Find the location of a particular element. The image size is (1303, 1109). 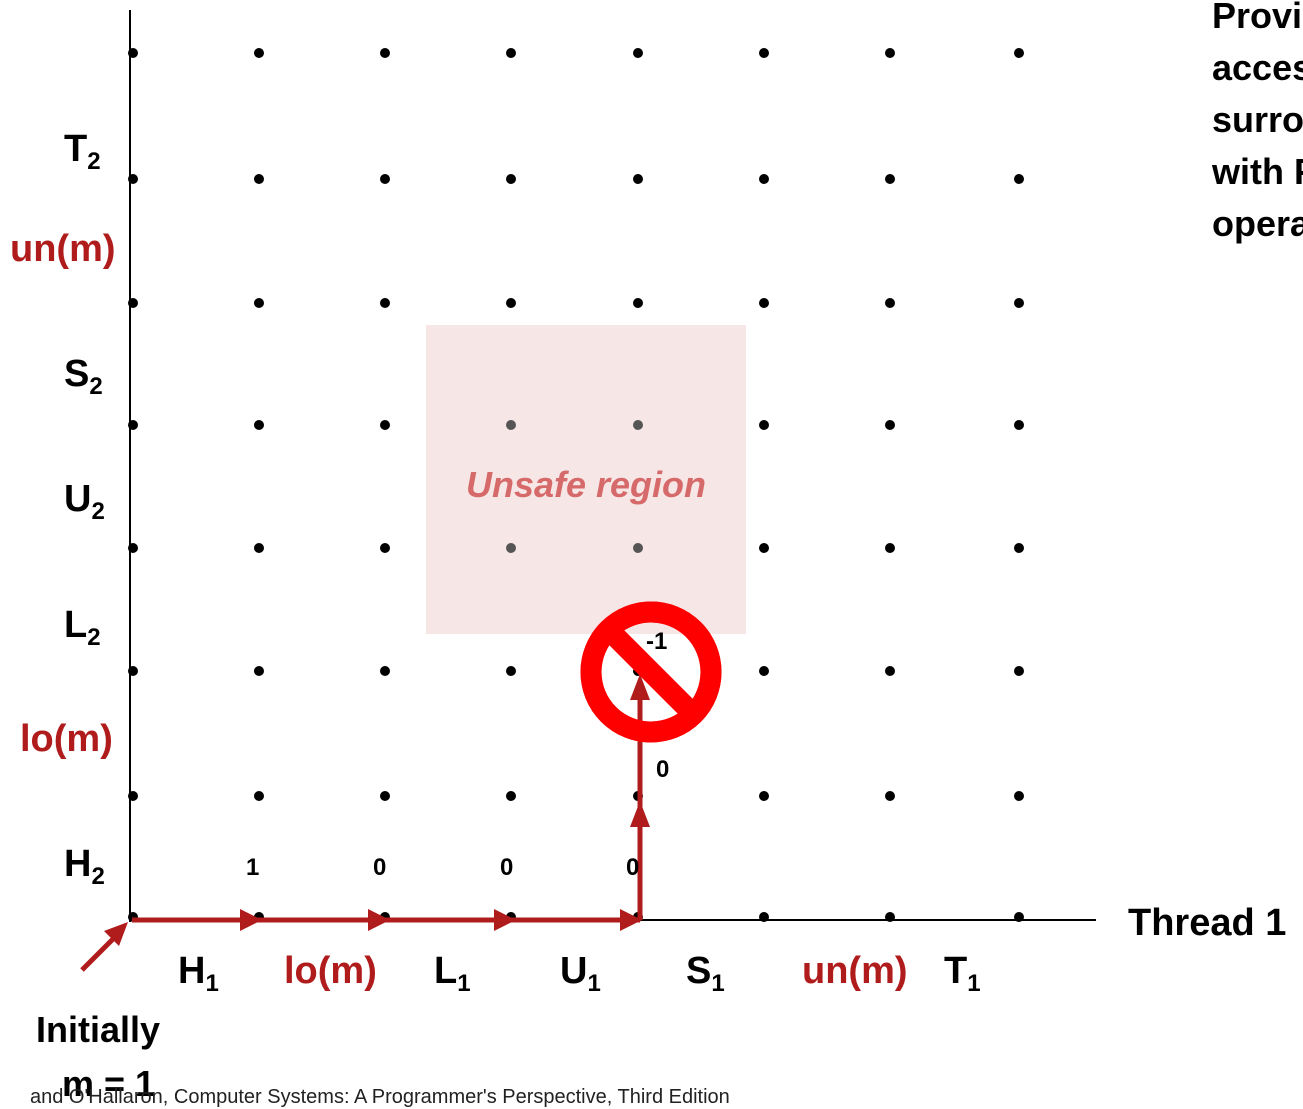

x-label-l1: L1 is located at coordinates (452, 973).